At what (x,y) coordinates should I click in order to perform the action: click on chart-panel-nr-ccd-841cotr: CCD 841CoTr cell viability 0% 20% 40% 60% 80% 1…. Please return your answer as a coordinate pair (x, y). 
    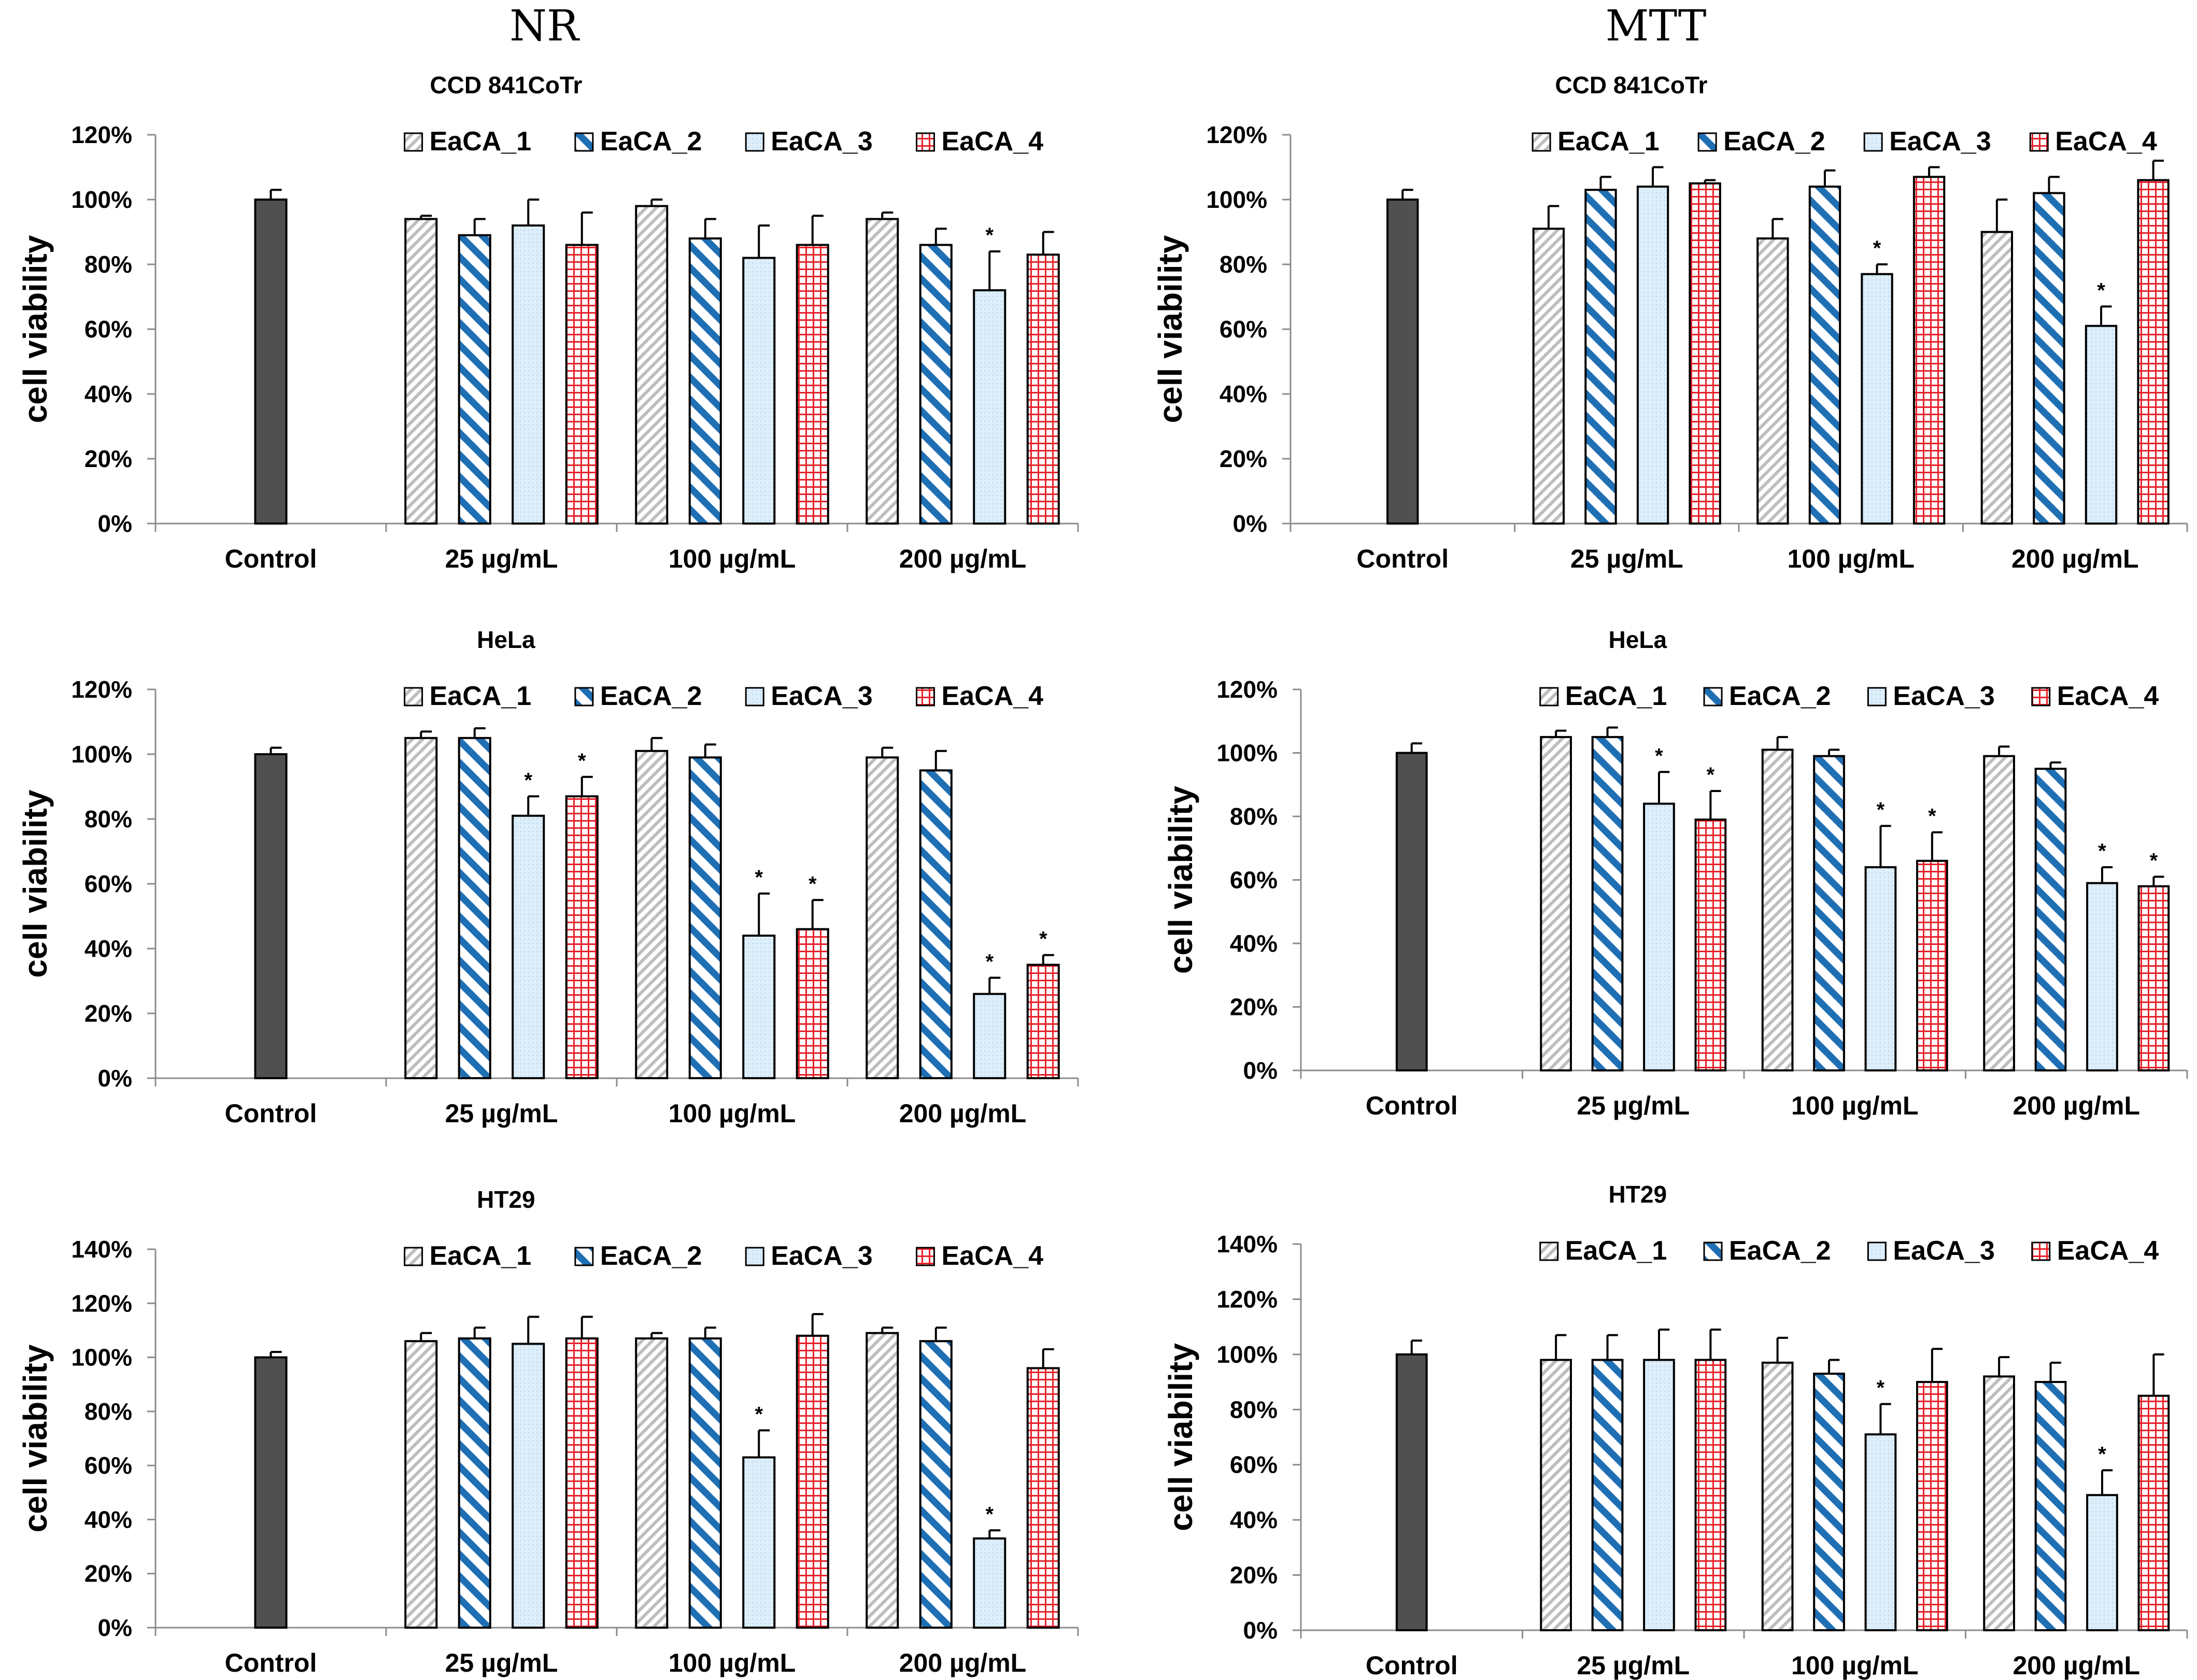
    Looking at the image, I should click on (548, 323).